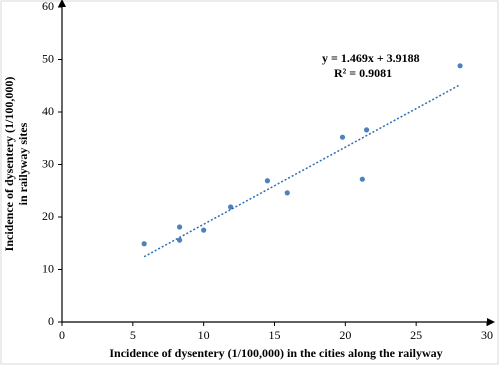 This screenshot has width=500, height=366. What do you see at coordinates (416, 335) in the screenshot?
I see `x-tick-label: 25` at bounding box center [416, 335].